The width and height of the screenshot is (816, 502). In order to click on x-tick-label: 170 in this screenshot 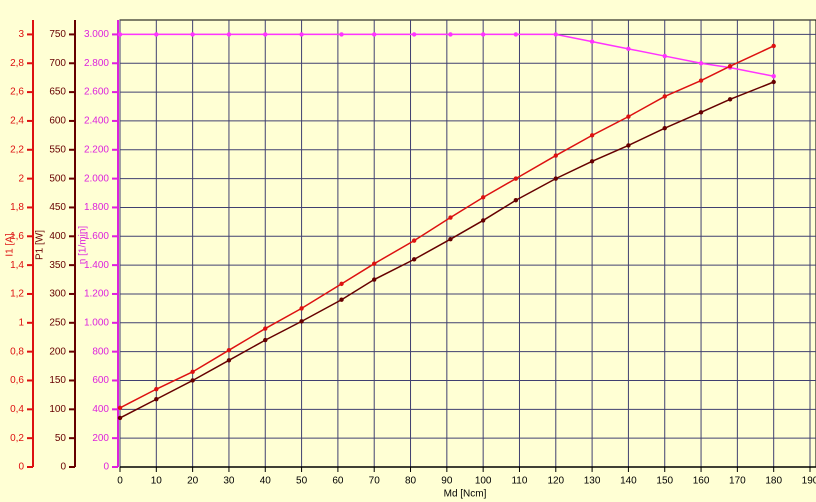, I will do `click(737, 481)`.